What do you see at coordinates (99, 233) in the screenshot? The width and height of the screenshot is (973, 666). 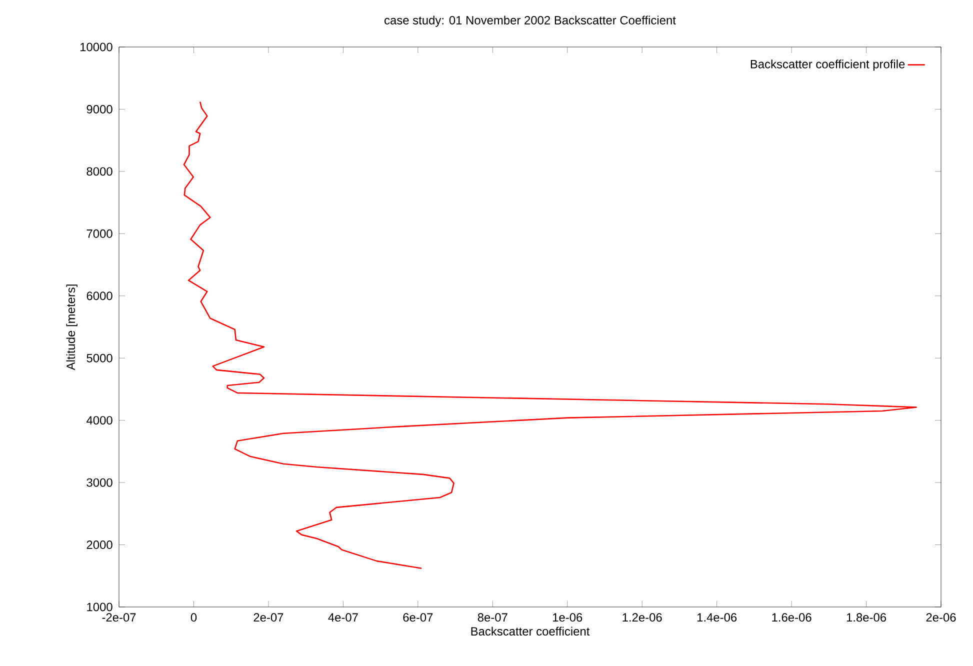 I see `y-tick-label: 7000` at bounding box center [99, 233].